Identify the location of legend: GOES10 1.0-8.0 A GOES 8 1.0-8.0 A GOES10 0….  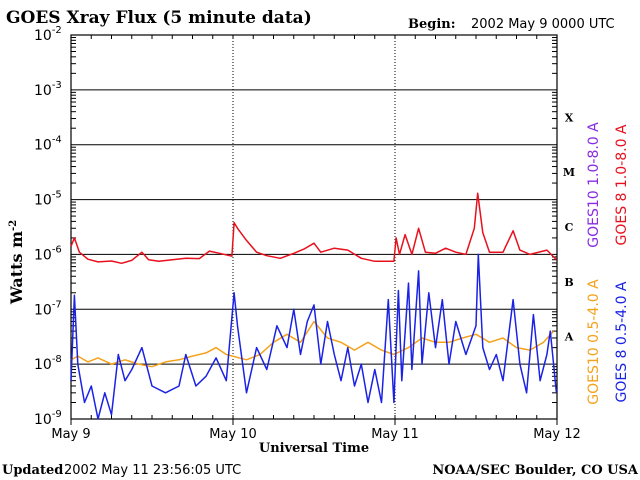
(608, 263).